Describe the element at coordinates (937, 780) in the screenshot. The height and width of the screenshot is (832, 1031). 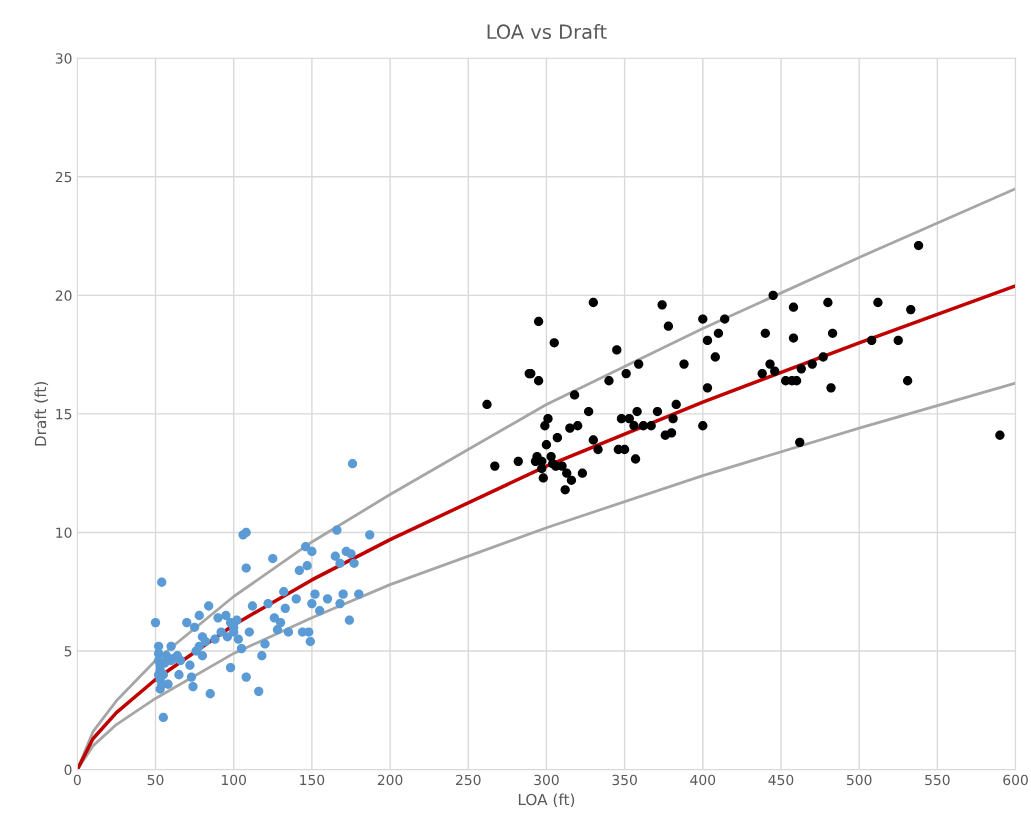
I see `x-tick-label: 550` at that location.